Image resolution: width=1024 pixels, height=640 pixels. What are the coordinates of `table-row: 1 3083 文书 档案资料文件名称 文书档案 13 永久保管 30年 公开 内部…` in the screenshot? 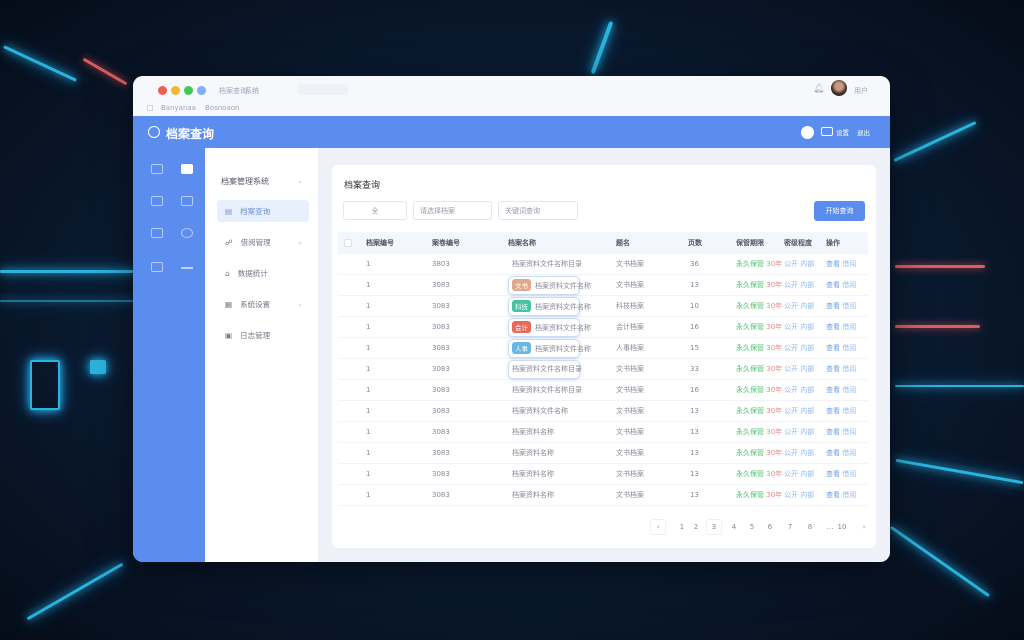 It's located at (603, 285).